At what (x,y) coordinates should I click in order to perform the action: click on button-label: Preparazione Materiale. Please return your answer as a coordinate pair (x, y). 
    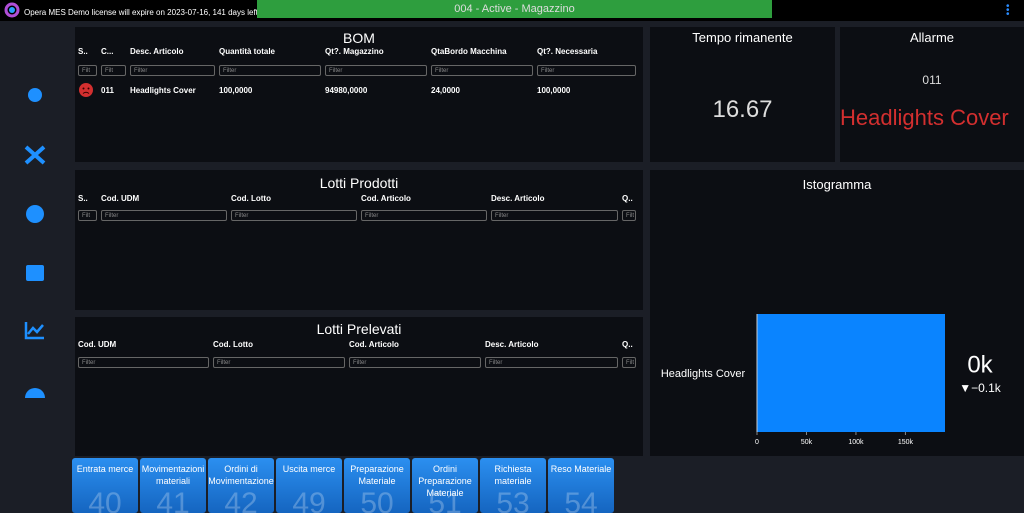
    Looking at the image, I should click on (377, 475).